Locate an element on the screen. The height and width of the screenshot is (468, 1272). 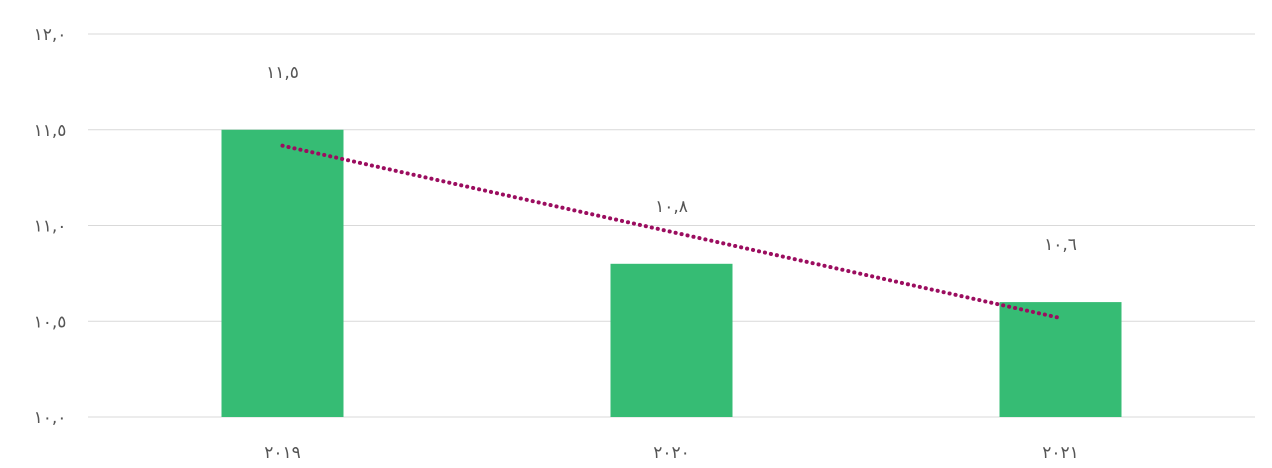
x-tick-label: ٢٠٢٠ is located at coordinates (671, 453).